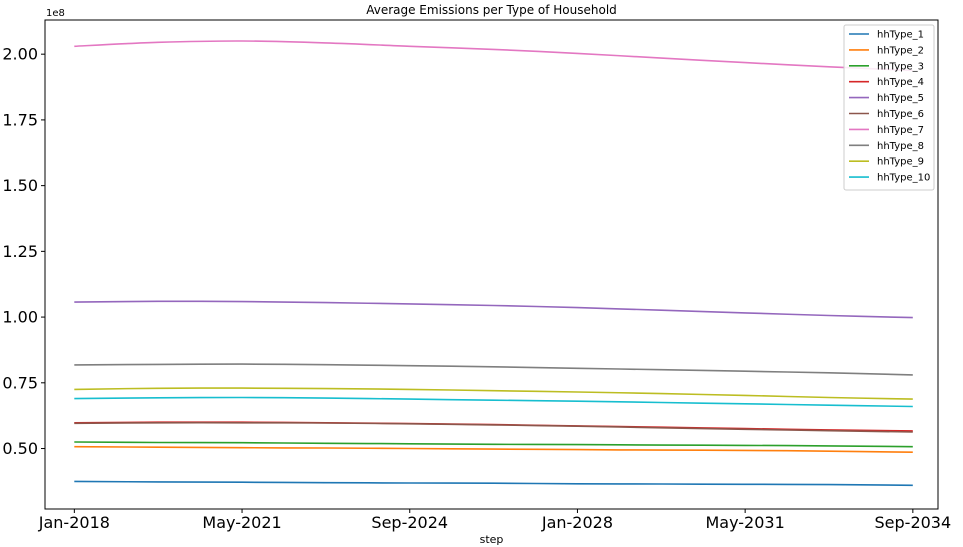 This screenshot has height=547, width=963. Describe the element at coordinates (900, 114) in the screenshot. I see `legend-label-hhType_6: hhType_6` at that location.